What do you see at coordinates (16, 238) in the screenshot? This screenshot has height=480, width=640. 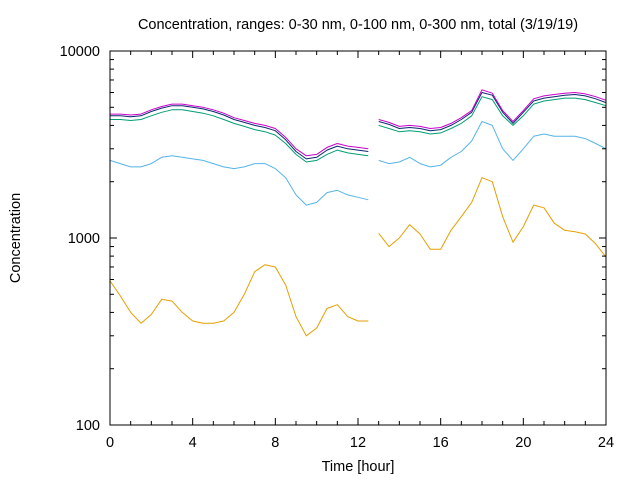 I see `y-axis-label: Concentration` at bounding box center [16, 238].